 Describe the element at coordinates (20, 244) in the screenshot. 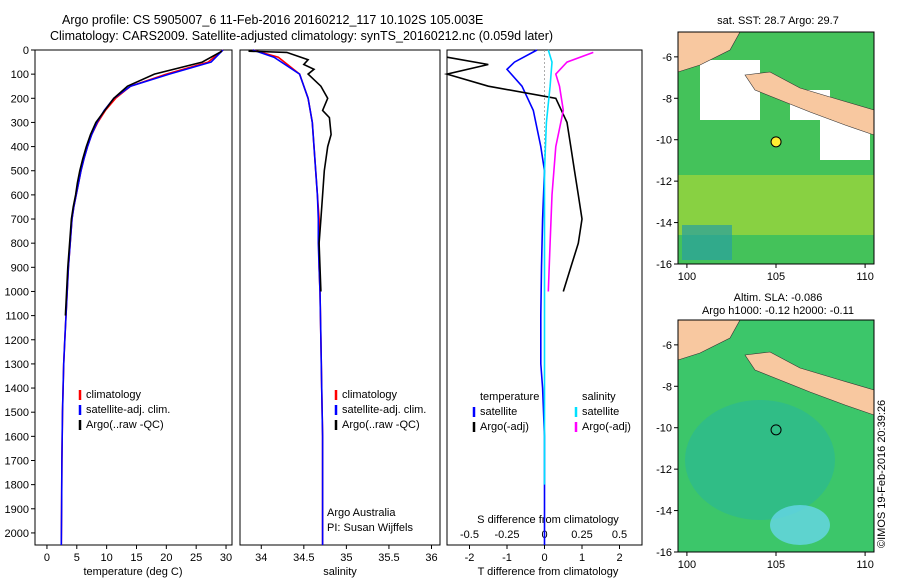

I see `depth-tick-label: 800` at that location.